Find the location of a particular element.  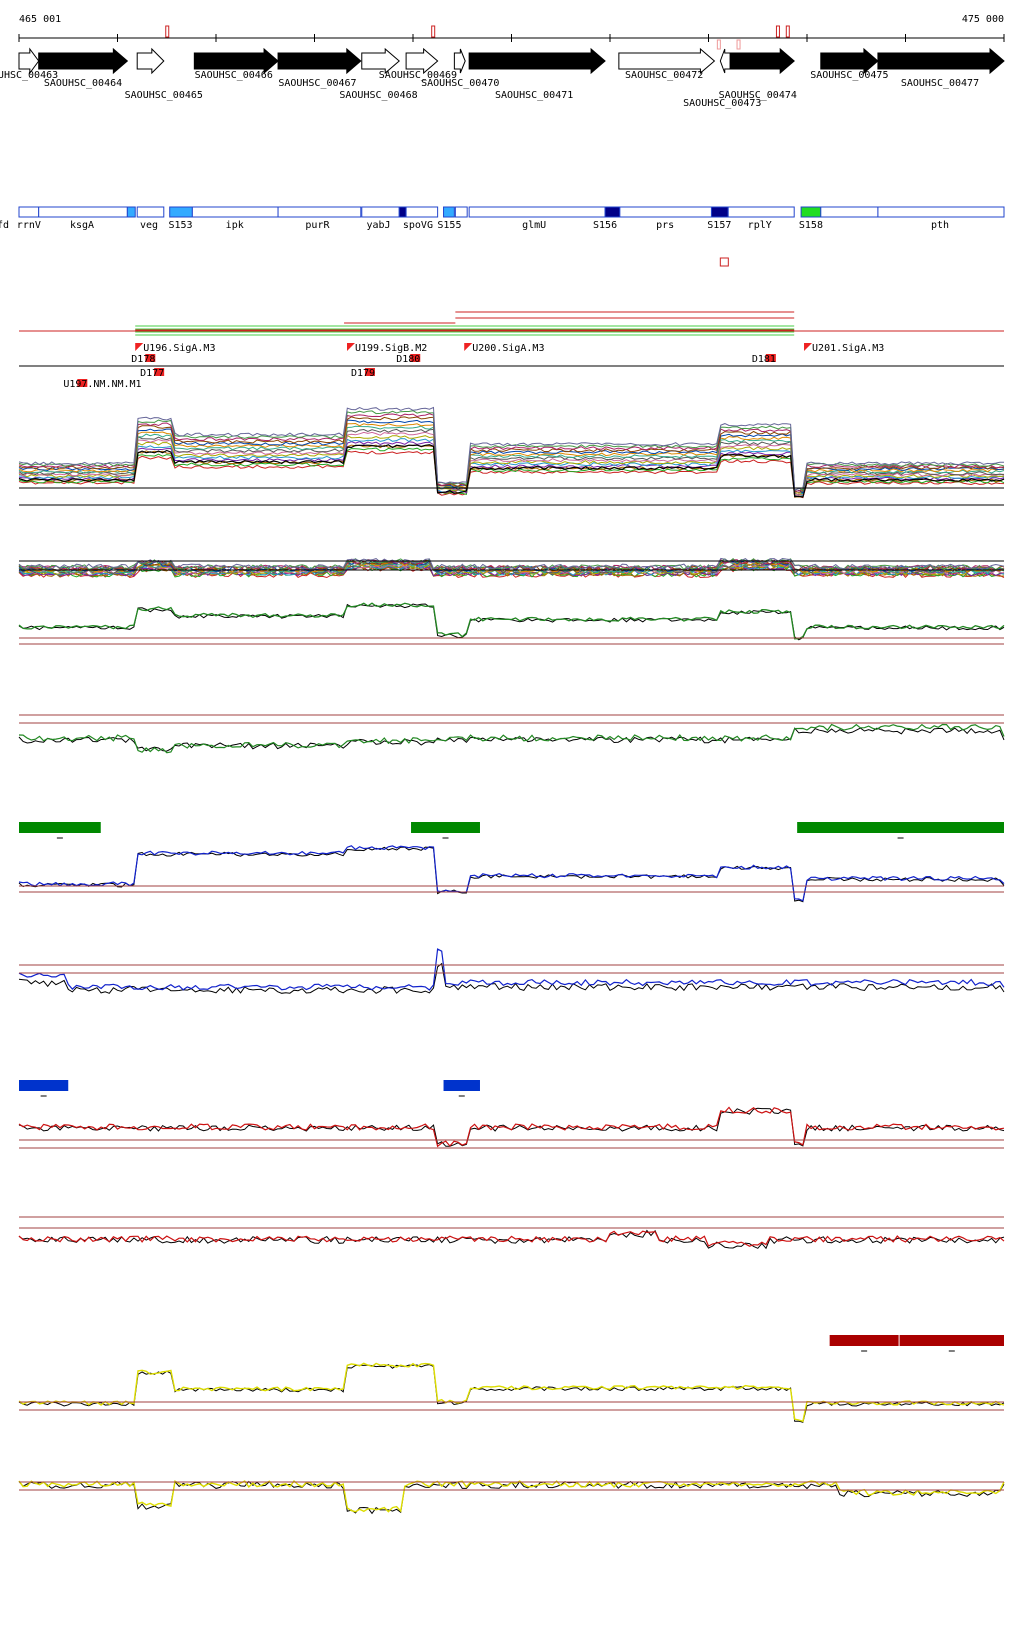

gene-label: SAOUHSC_00467 is located at coordinates (317, 83).